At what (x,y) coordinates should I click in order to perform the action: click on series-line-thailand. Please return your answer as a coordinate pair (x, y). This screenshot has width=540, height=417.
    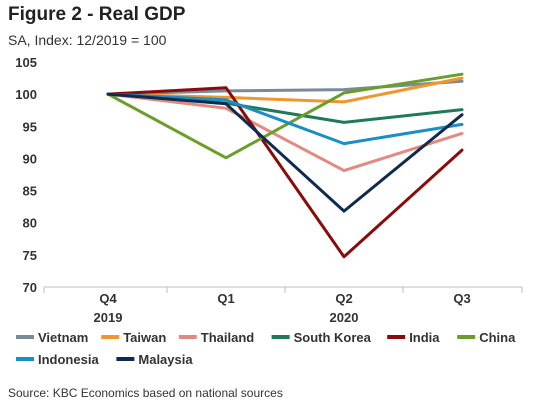
    Looking at the image, I should click on (285, 132).